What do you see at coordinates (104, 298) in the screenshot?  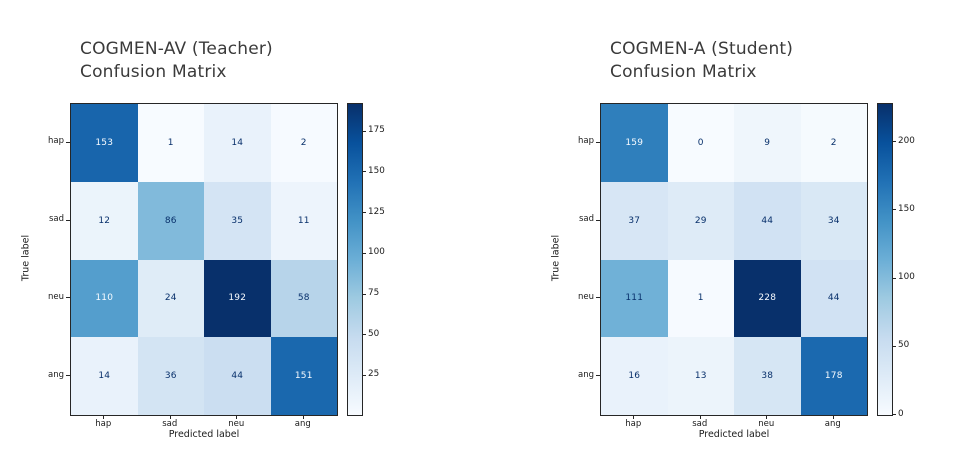 I see `matrix-cell: 110` at bounding box center [104, 298].